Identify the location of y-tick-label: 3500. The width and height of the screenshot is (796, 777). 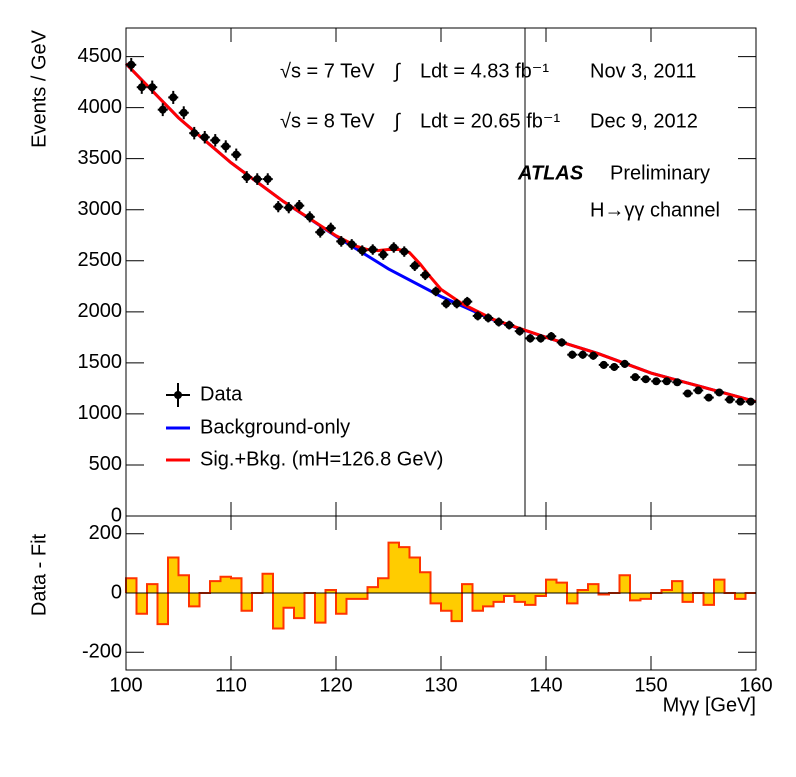
(100, 158).